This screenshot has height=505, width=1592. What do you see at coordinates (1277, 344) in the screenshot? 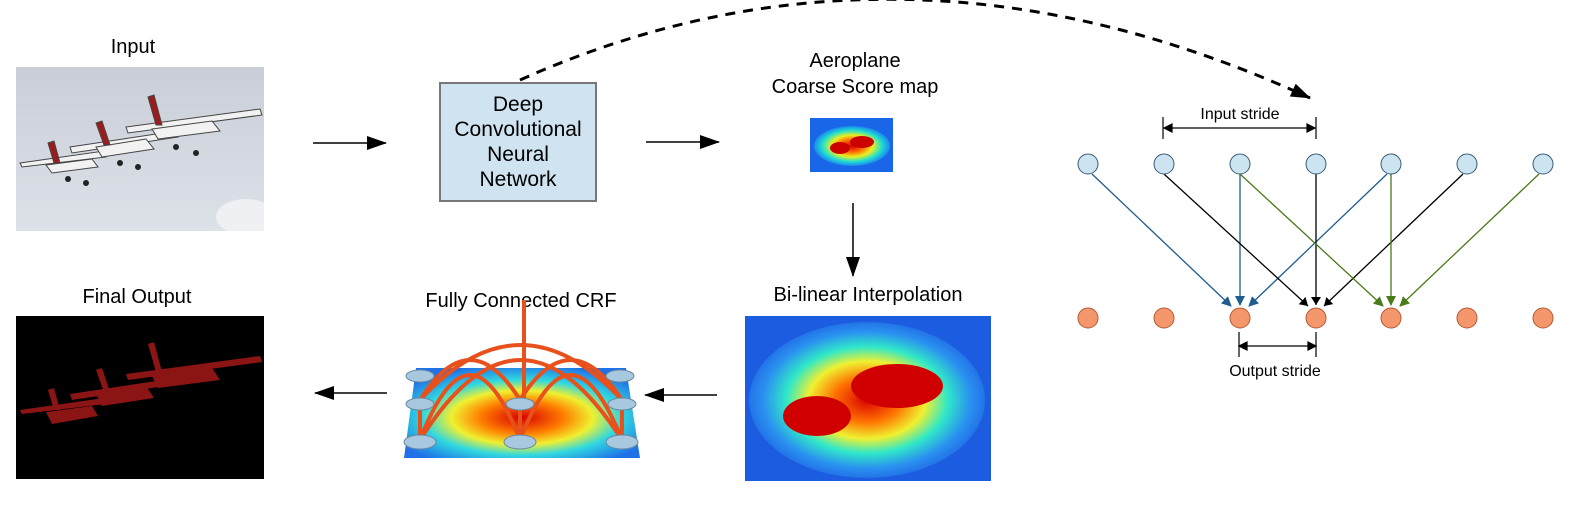
I see `output-stride-dimension` at bounding box center [1277, 344].